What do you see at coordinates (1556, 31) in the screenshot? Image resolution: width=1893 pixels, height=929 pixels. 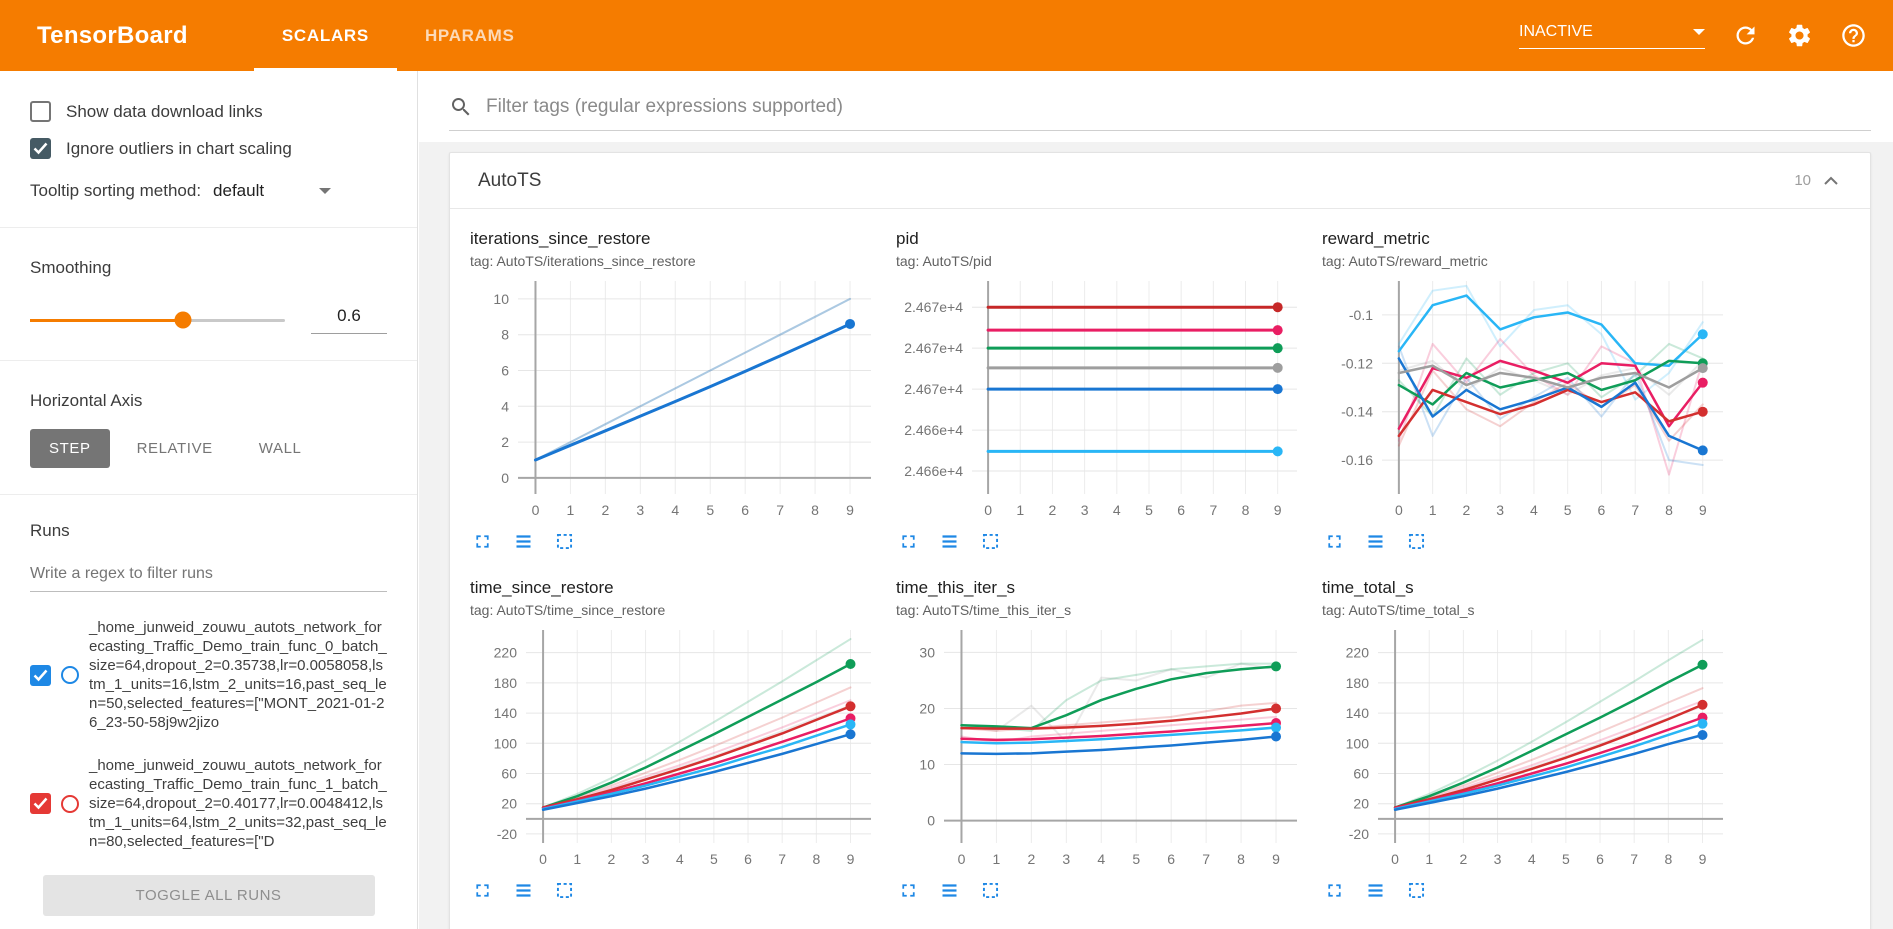 I see `status-dropdown-value: INACTIVE` at bounding box center [1556, 31].